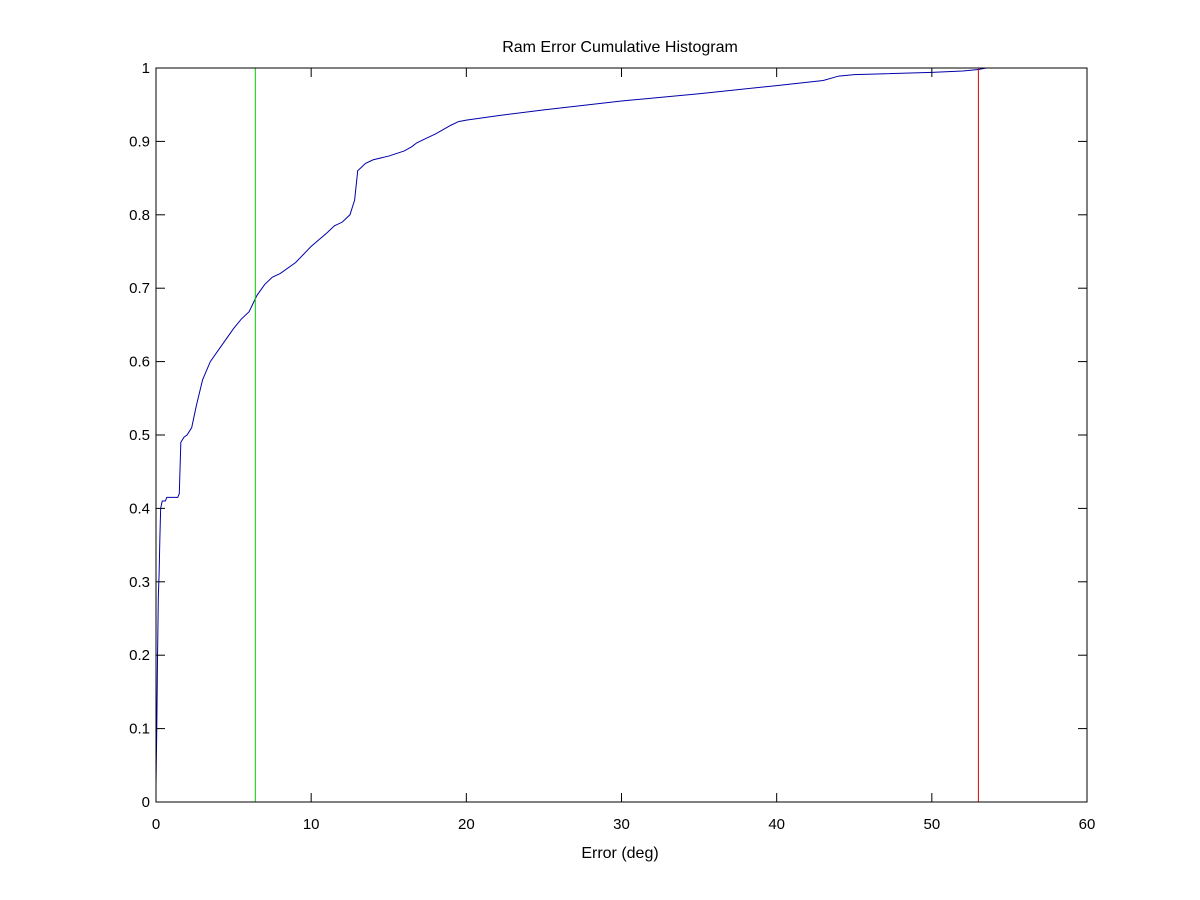 The width and height of the screenshot is (1200, 900). Describe the element at coordinates (1087, 824) in the screenshot. I see `x-tick-label: 60` at that location.